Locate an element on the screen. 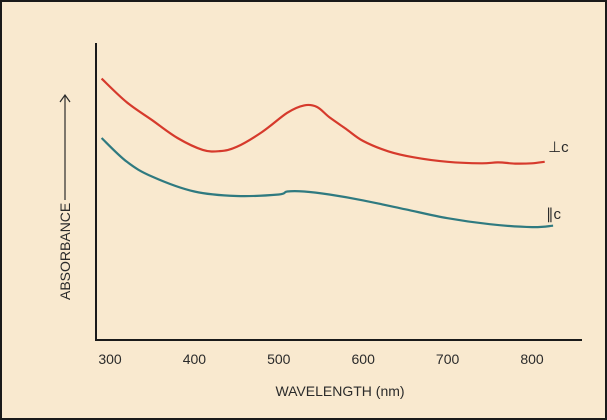 The height and width of the screenshot is (420, 607). series-labels: ⊥c ∥c is located at coordinates (557, 181).